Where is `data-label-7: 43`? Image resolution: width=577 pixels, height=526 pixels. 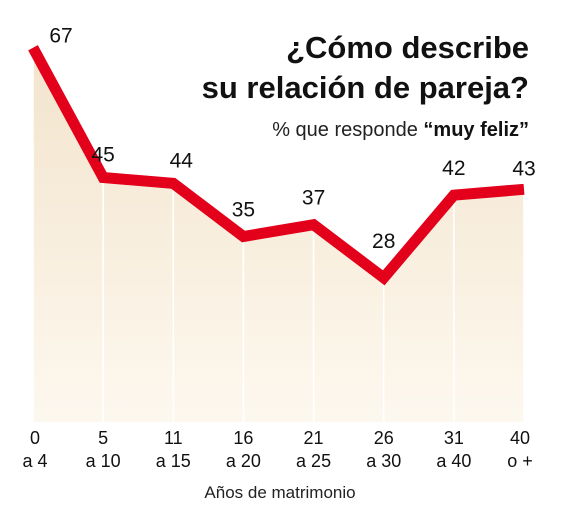
data-label-7: 43 is located at coordinates (523, 168).